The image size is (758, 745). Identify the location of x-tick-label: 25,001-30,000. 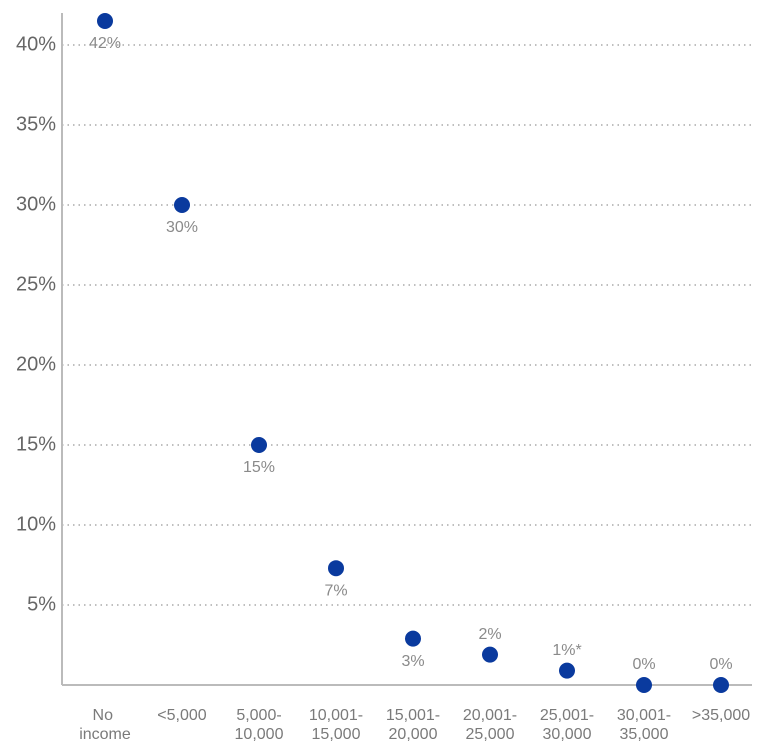
(567, 725).